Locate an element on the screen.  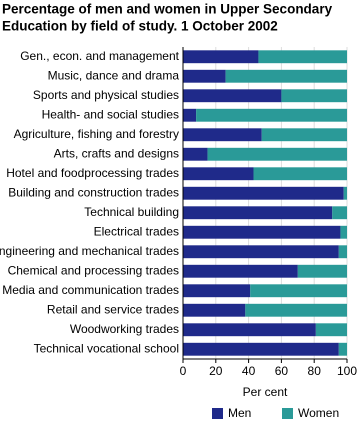
y-tick-label: Woodworking trades is located at coordinates (124, 329).